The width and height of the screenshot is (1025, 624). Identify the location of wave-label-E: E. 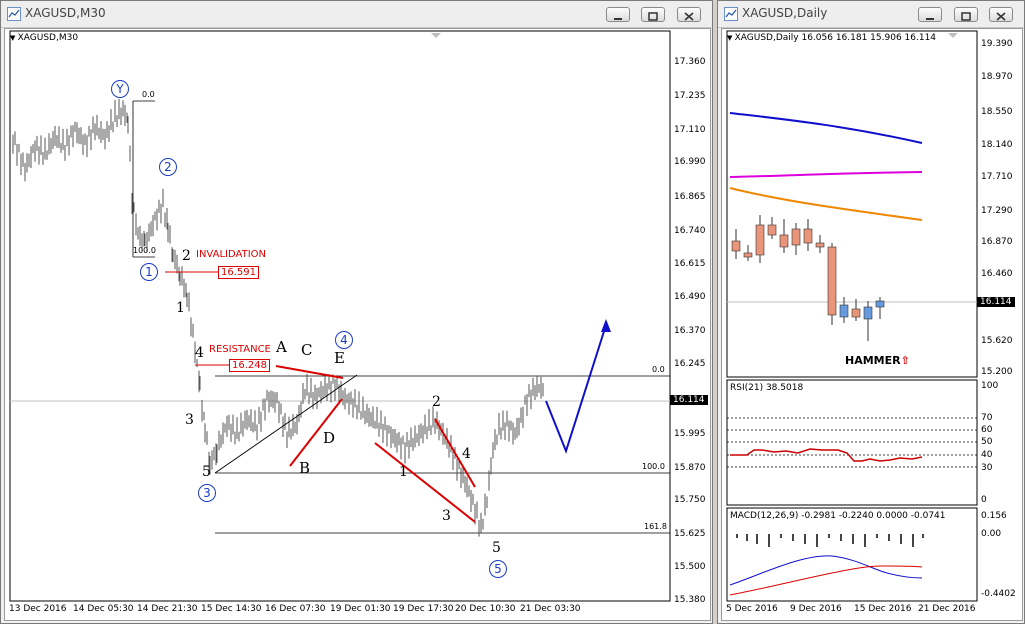
(339, 358).